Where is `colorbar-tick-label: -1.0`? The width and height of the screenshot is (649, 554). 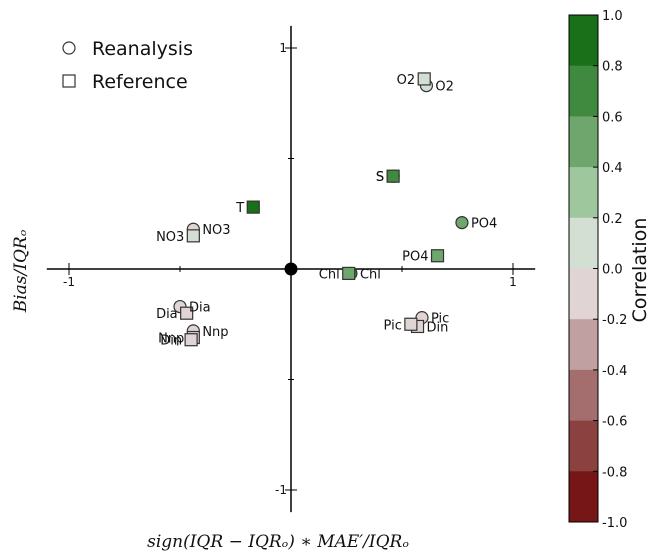
colorbar-tick-label: -1.0 is located at coordinates (614, 523).